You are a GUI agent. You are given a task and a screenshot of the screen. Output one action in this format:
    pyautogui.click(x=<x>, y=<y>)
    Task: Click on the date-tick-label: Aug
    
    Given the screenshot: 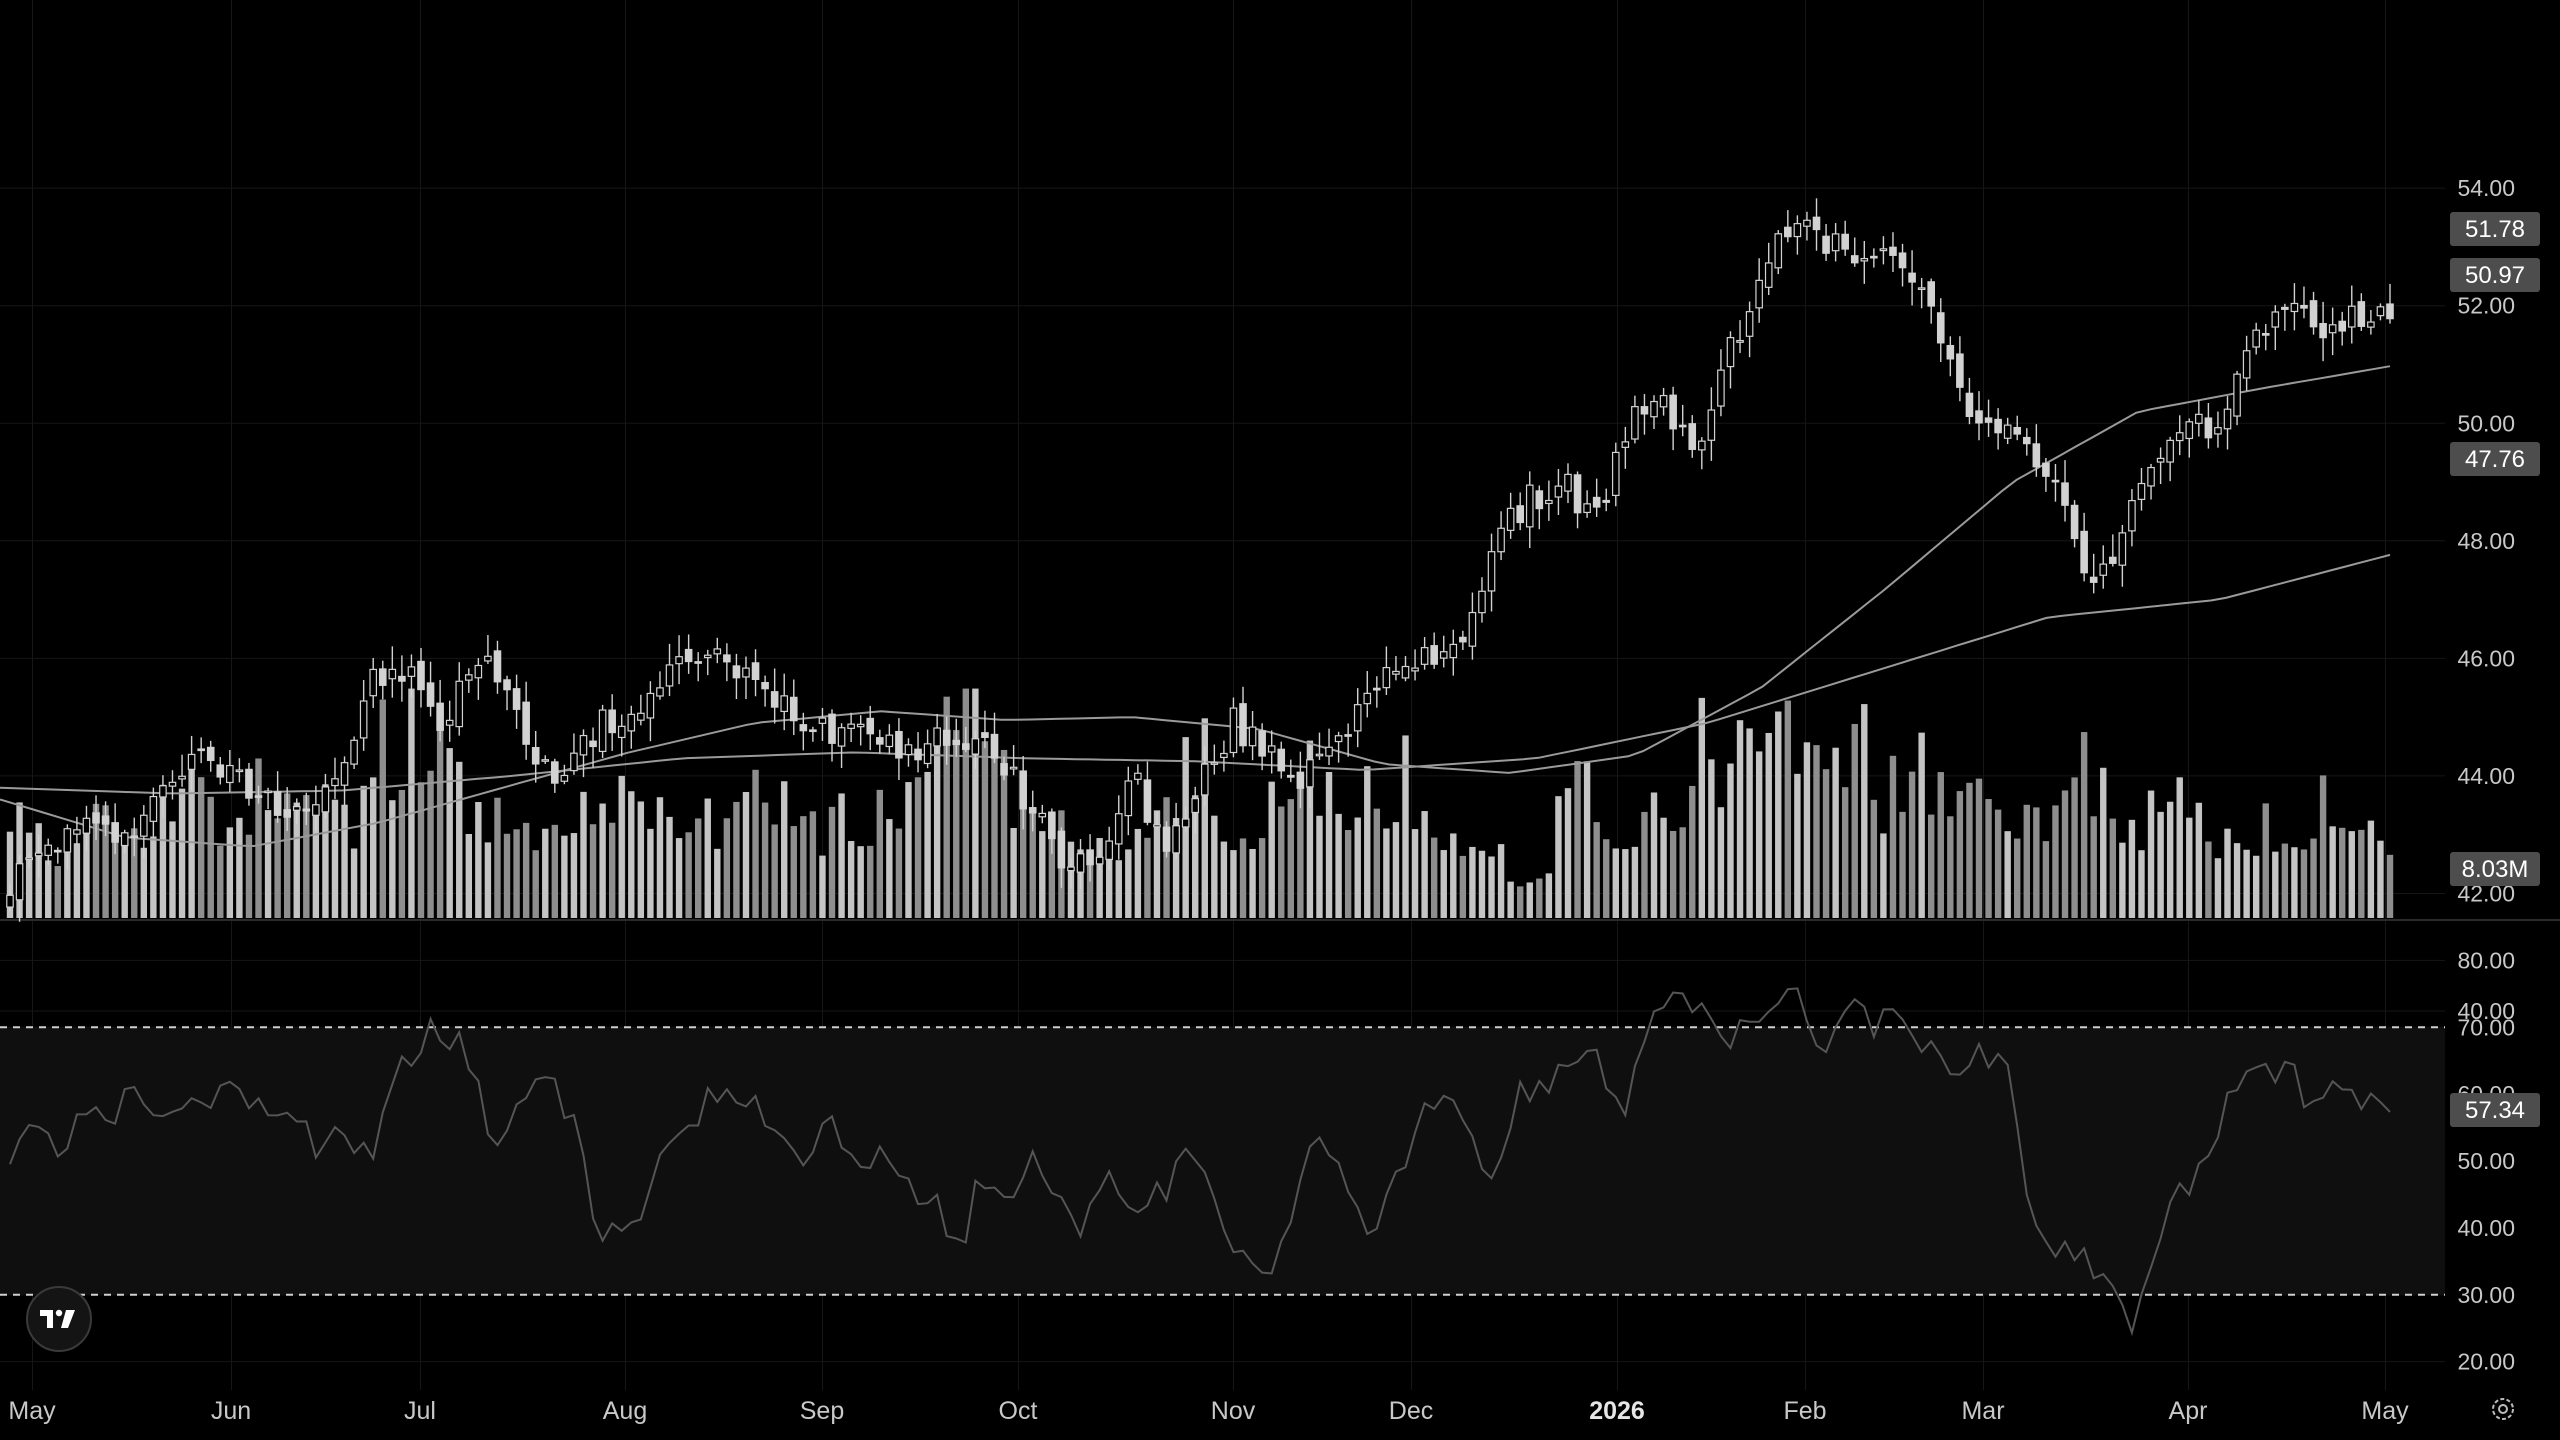 What is the action you would take?
    pyautogui.click(x=625, y=1411)
    